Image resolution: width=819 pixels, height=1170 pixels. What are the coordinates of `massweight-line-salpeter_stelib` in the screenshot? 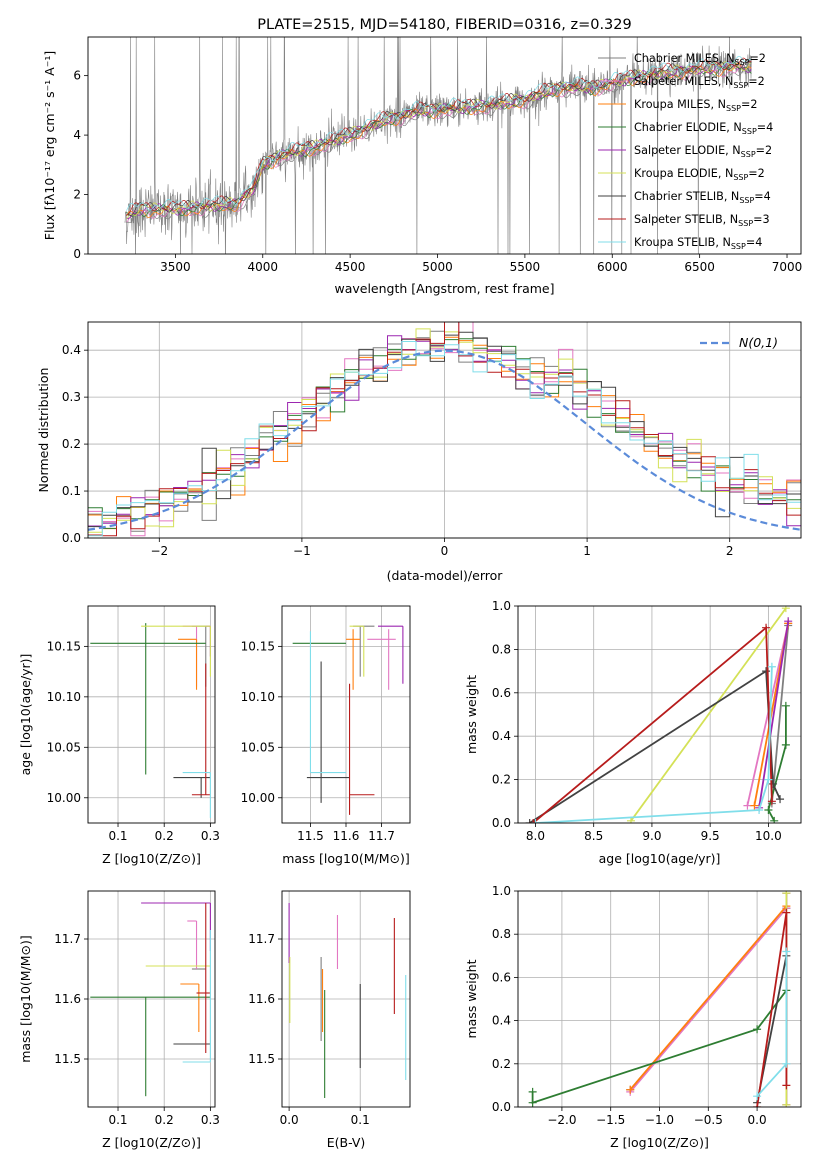 It's located at (772, 1009).